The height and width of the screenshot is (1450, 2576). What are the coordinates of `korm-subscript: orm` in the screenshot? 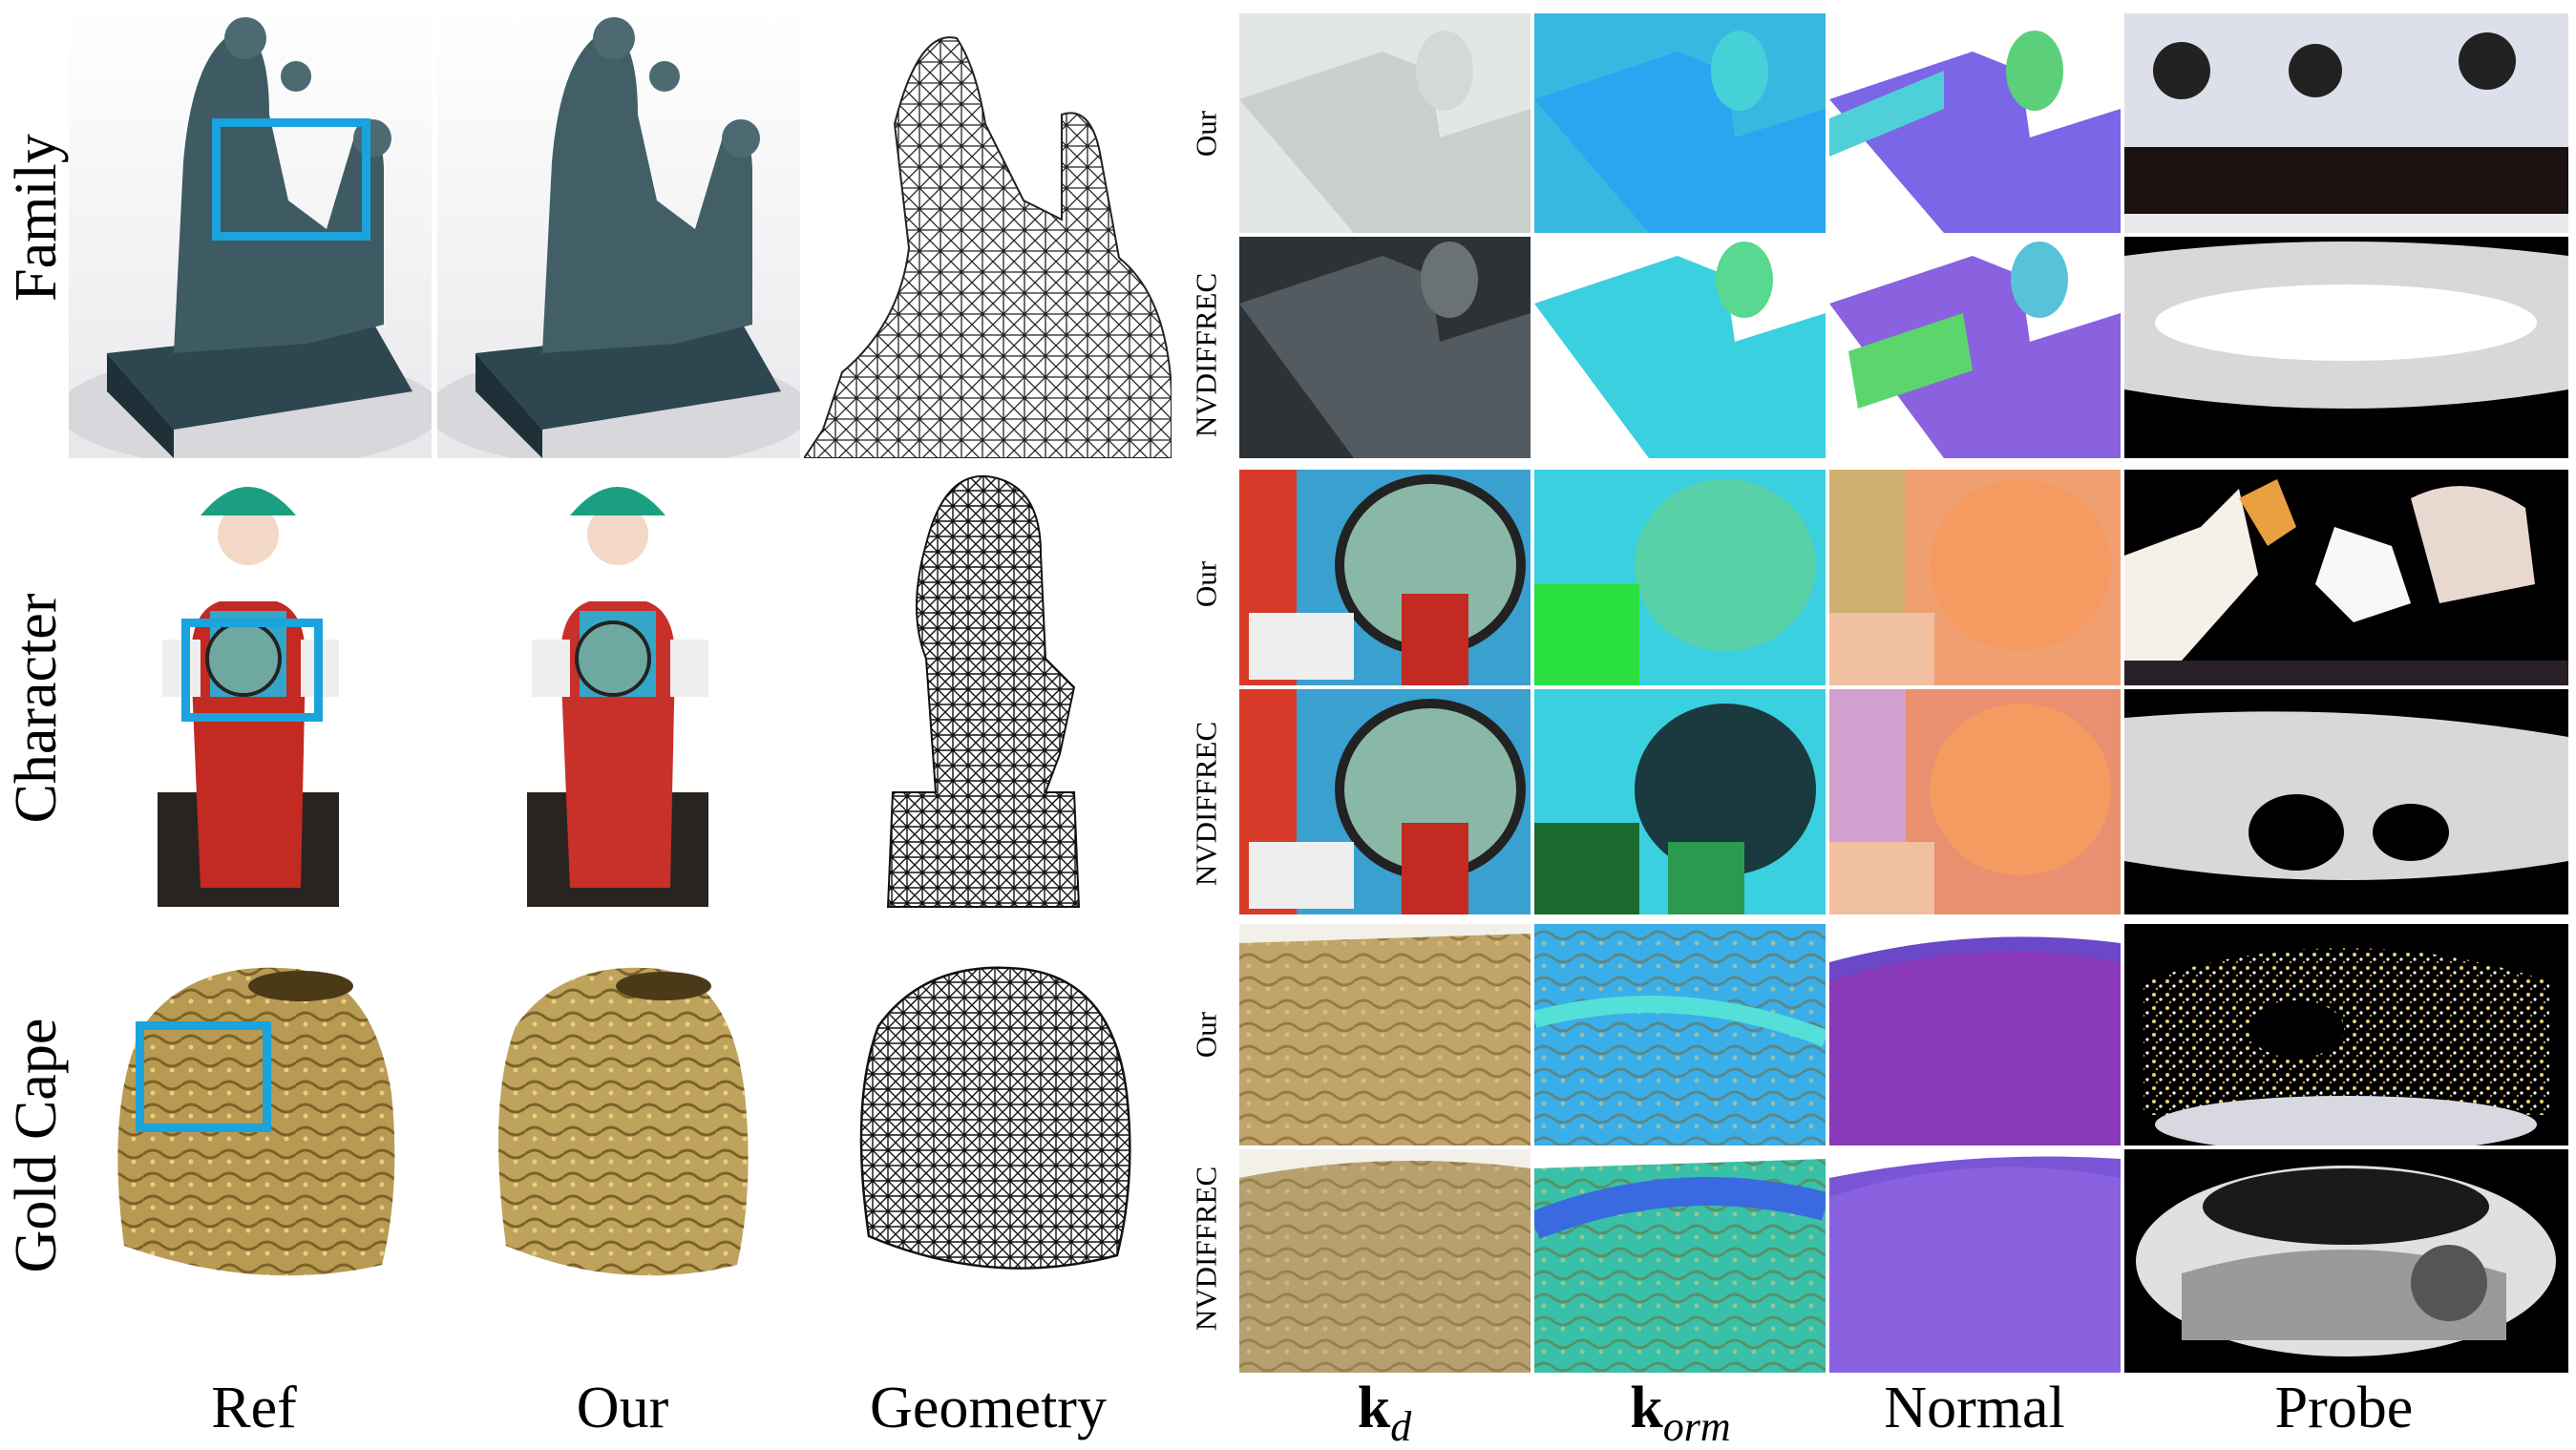 It's located at (1696, 1426).